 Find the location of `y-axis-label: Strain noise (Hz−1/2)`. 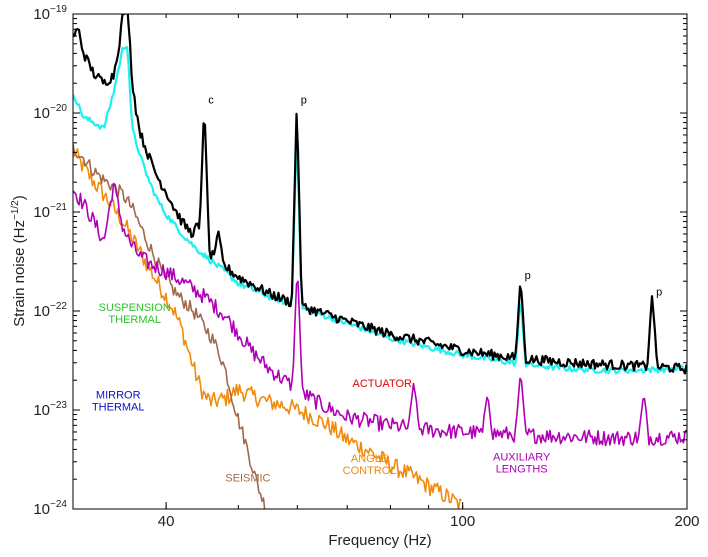

y-axis-label: Strain noise (Hz−1/2) is located at coordinates (19, 260).